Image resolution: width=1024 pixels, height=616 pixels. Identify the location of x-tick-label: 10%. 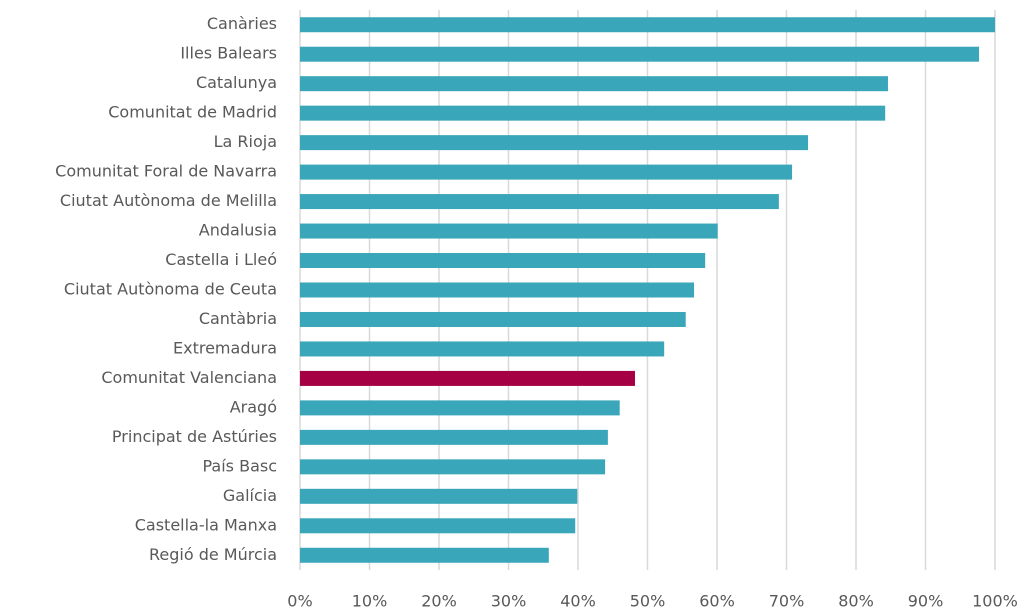
(370, 601).